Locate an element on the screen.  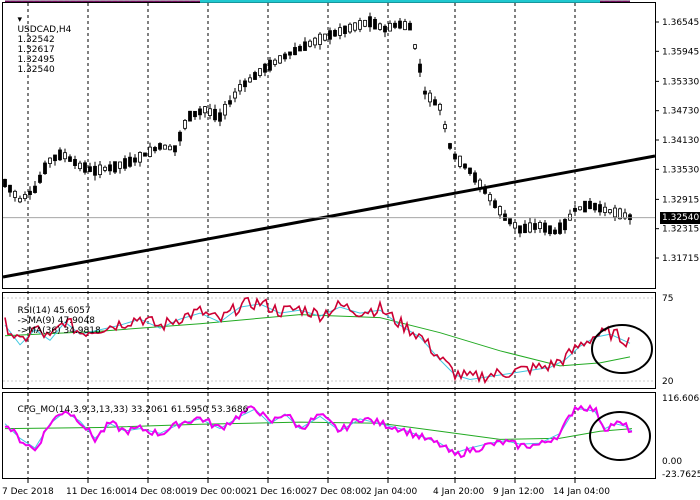
price-tick-label: 1.35330 is located at coordinates (680, 82).